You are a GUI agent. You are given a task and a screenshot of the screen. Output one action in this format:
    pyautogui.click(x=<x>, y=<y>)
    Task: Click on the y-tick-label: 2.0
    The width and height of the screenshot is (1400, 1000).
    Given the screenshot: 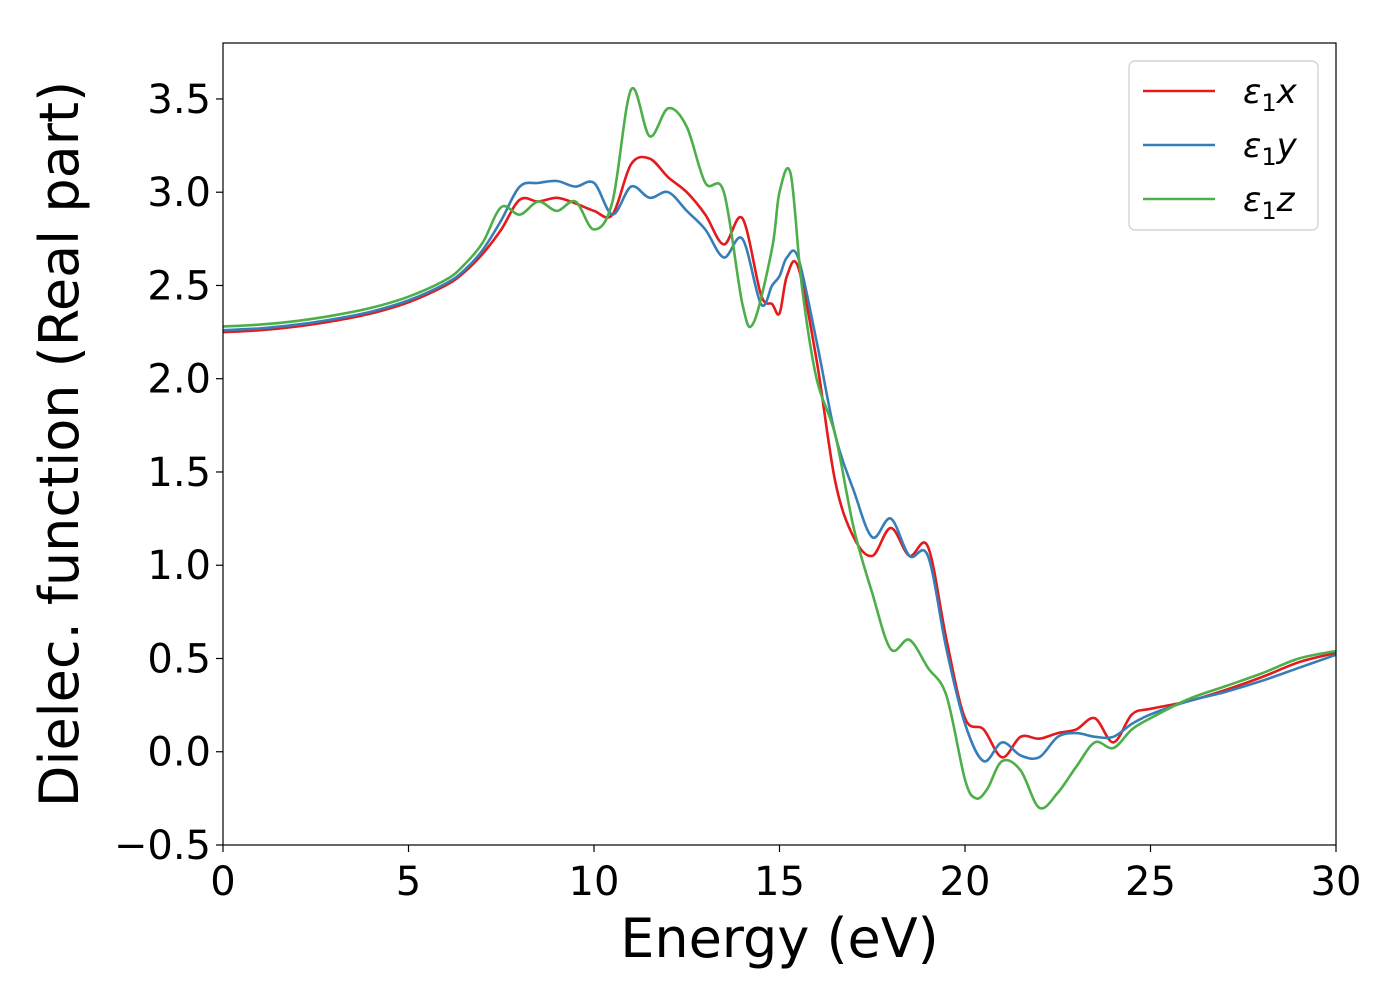 What is the action you would take?
    pyautogui.click(x=179, y=380)
    